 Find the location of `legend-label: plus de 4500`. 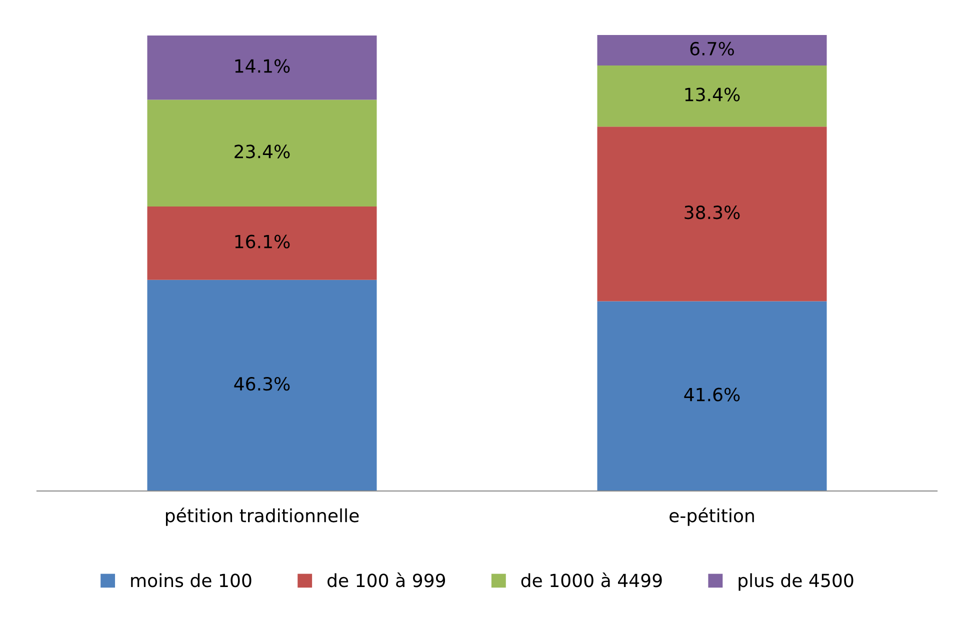

legend-label: plus de 4500 is located at coordinates (796, 582).